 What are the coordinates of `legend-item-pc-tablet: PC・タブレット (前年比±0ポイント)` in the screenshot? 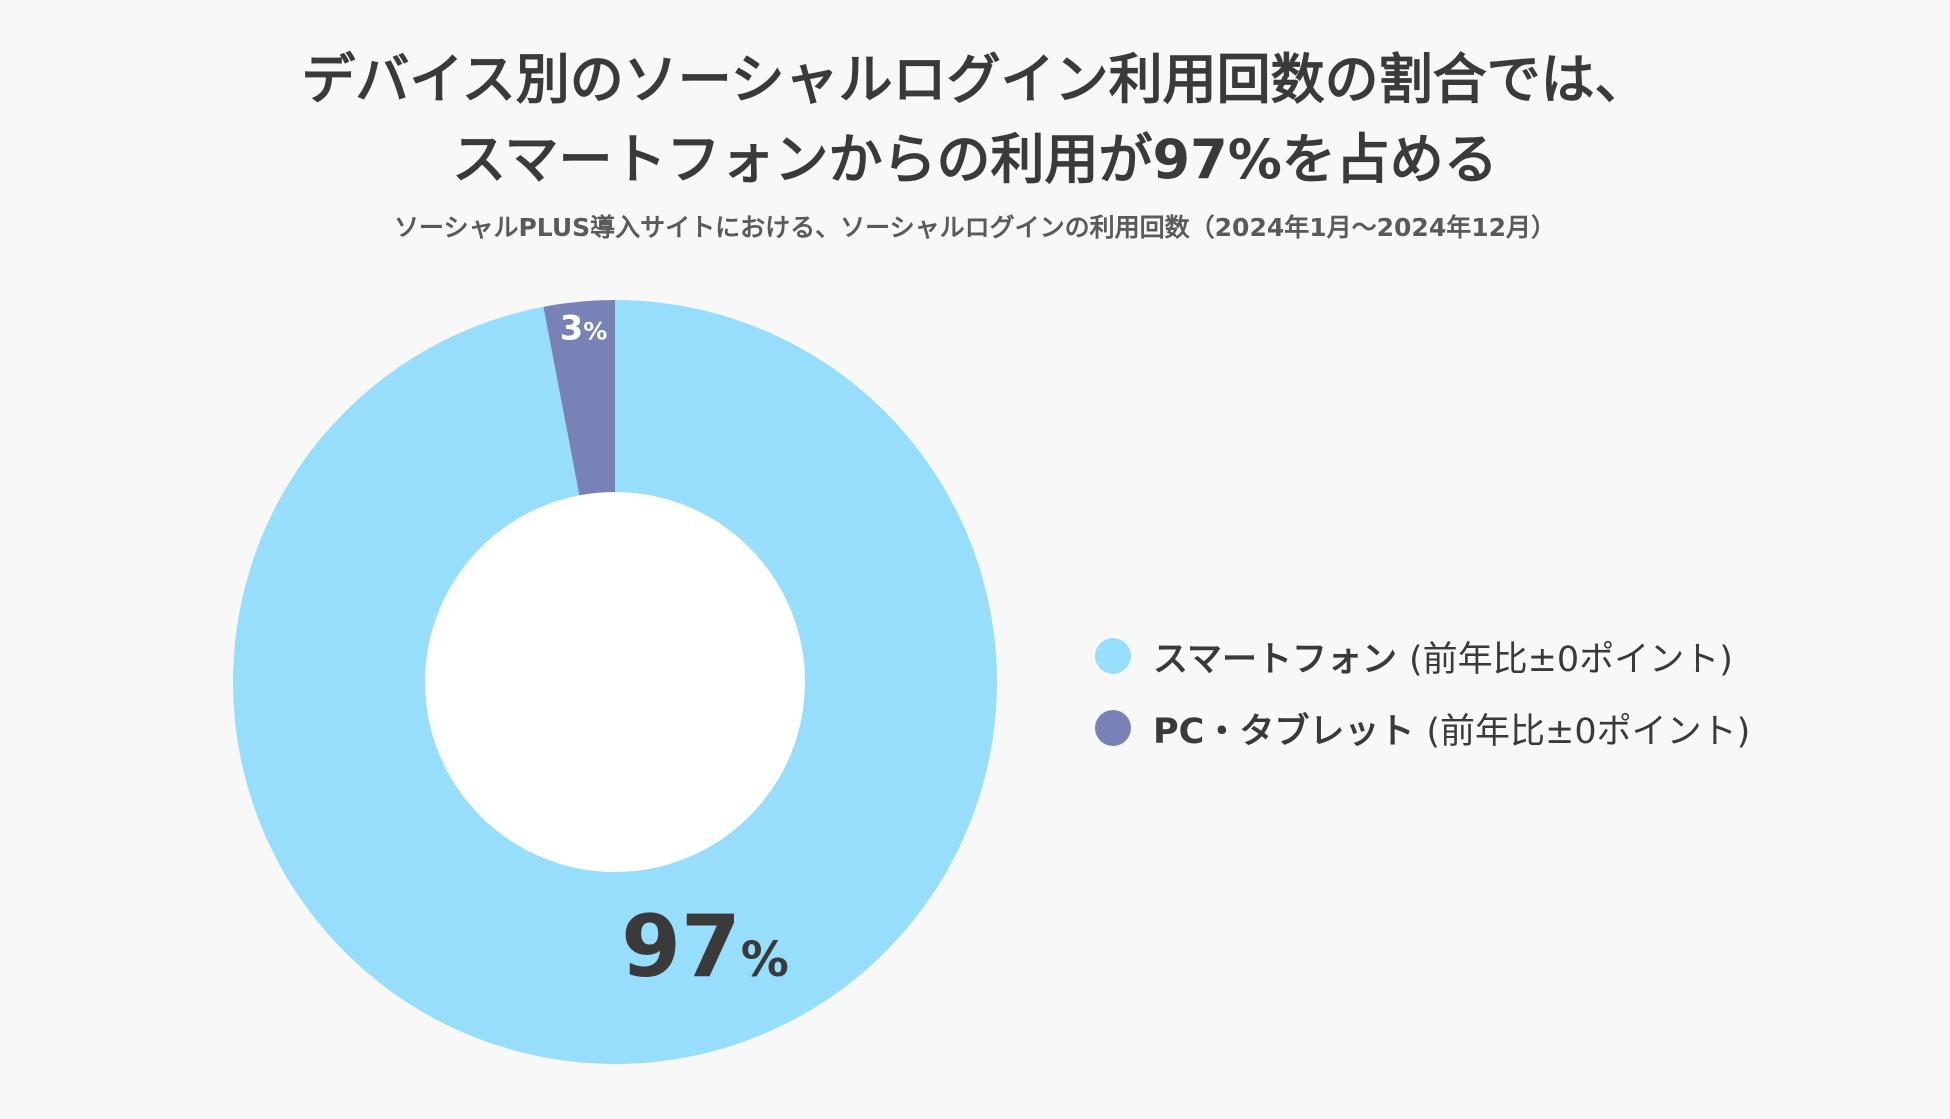 It's located at (1422, 728).